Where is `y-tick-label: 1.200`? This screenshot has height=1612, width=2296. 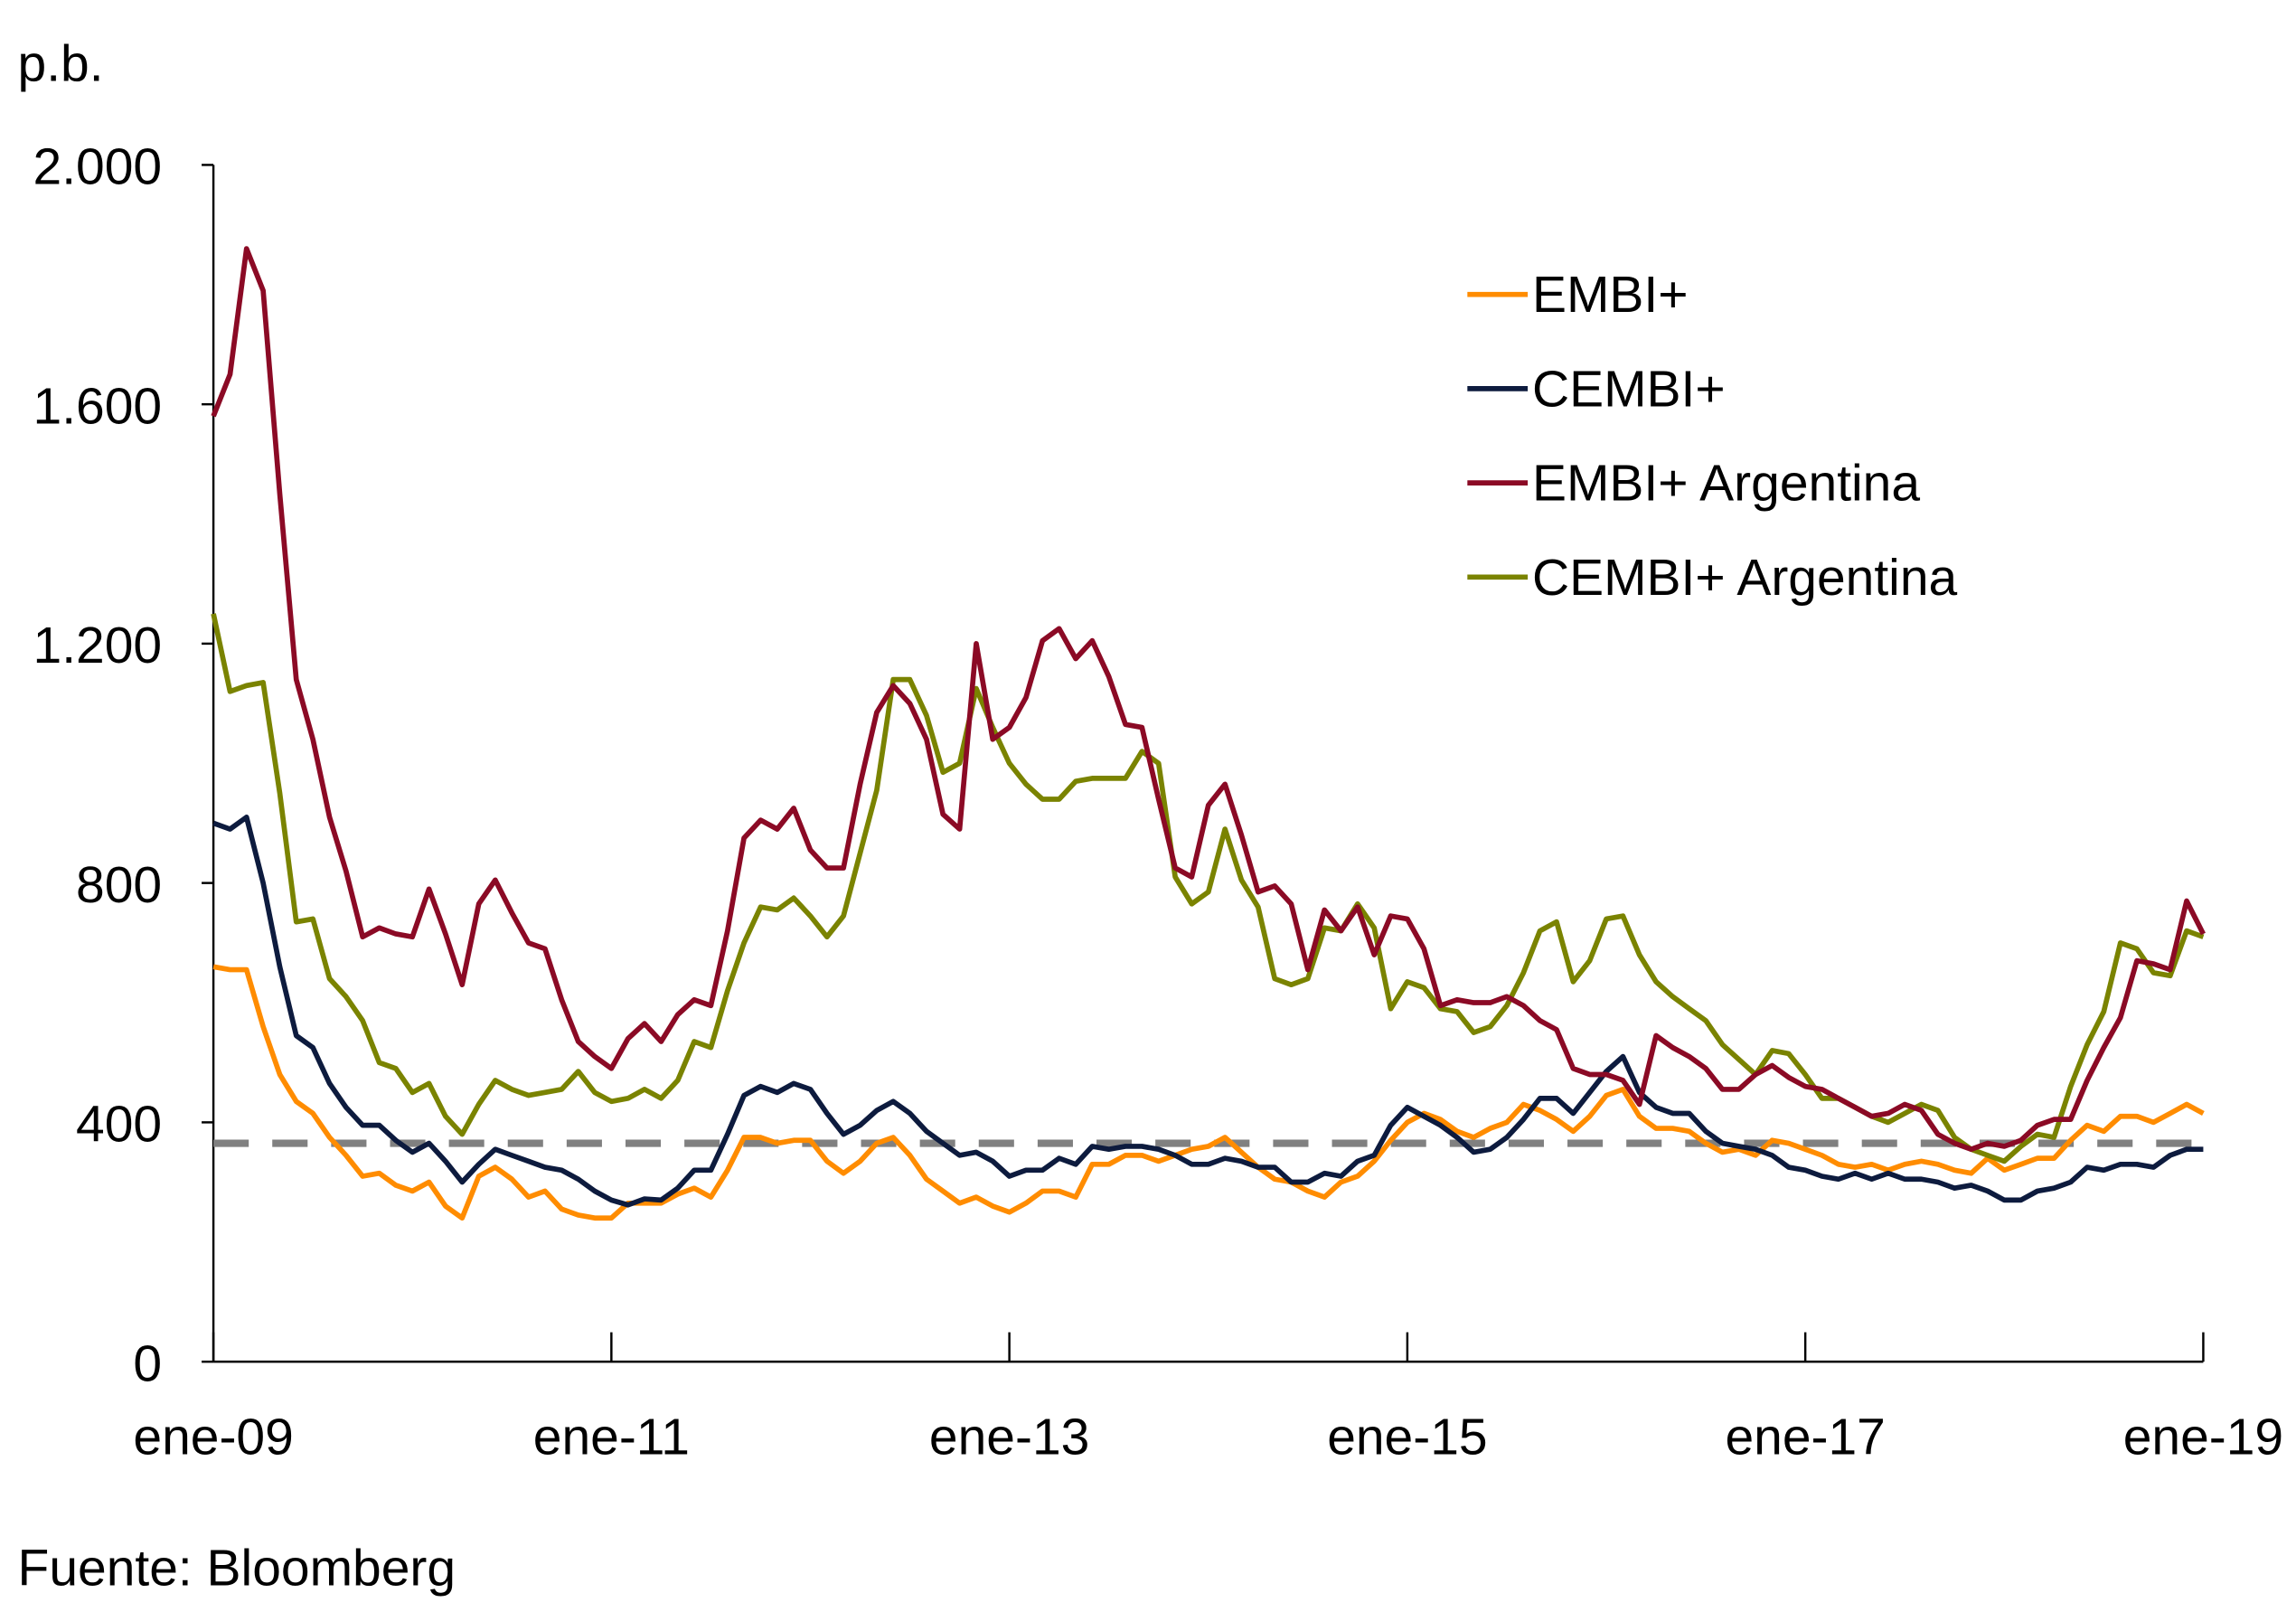 y-tick-label: 1.200 is located at coordinates (98, 645).